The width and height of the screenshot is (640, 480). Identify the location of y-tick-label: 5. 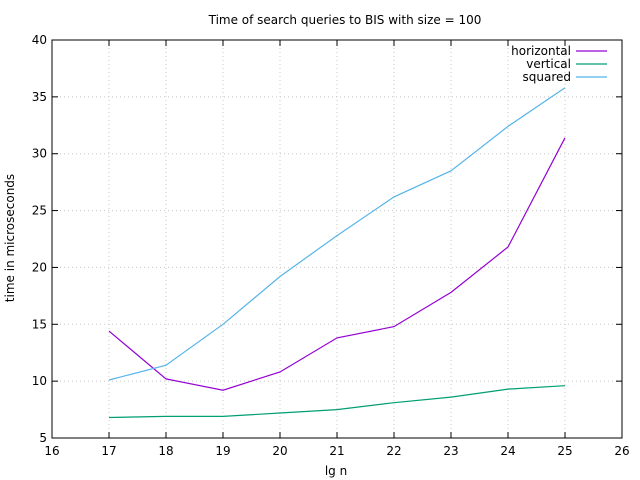
(43, 438).